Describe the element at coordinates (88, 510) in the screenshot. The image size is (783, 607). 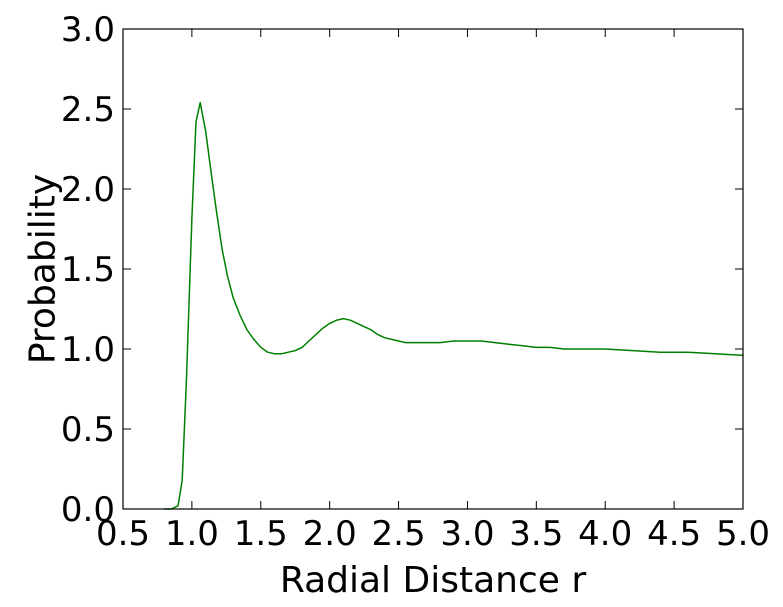
I see `y-tick-label: 0.0` at that location.